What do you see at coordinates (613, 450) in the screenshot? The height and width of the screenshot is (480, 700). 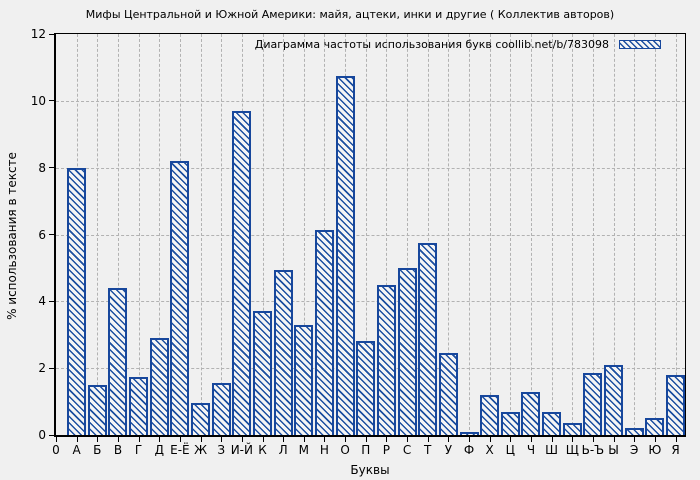 I see `x-tick-label: Ы` at bounding box center [613, 450].